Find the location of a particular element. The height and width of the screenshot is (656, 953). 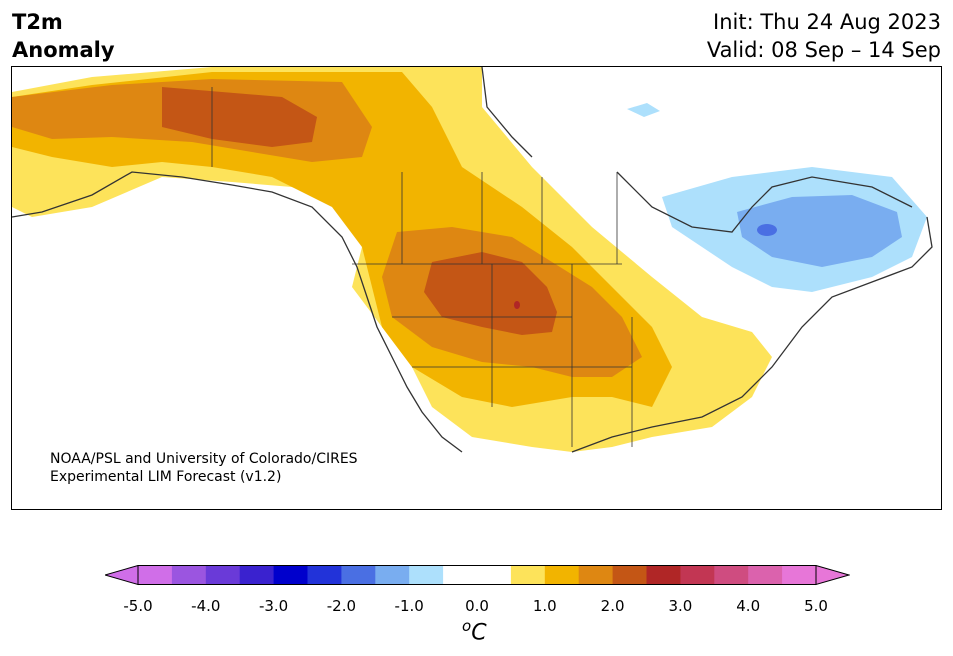

map-title: T2m Anomaly is located at coordinates (63, 36).